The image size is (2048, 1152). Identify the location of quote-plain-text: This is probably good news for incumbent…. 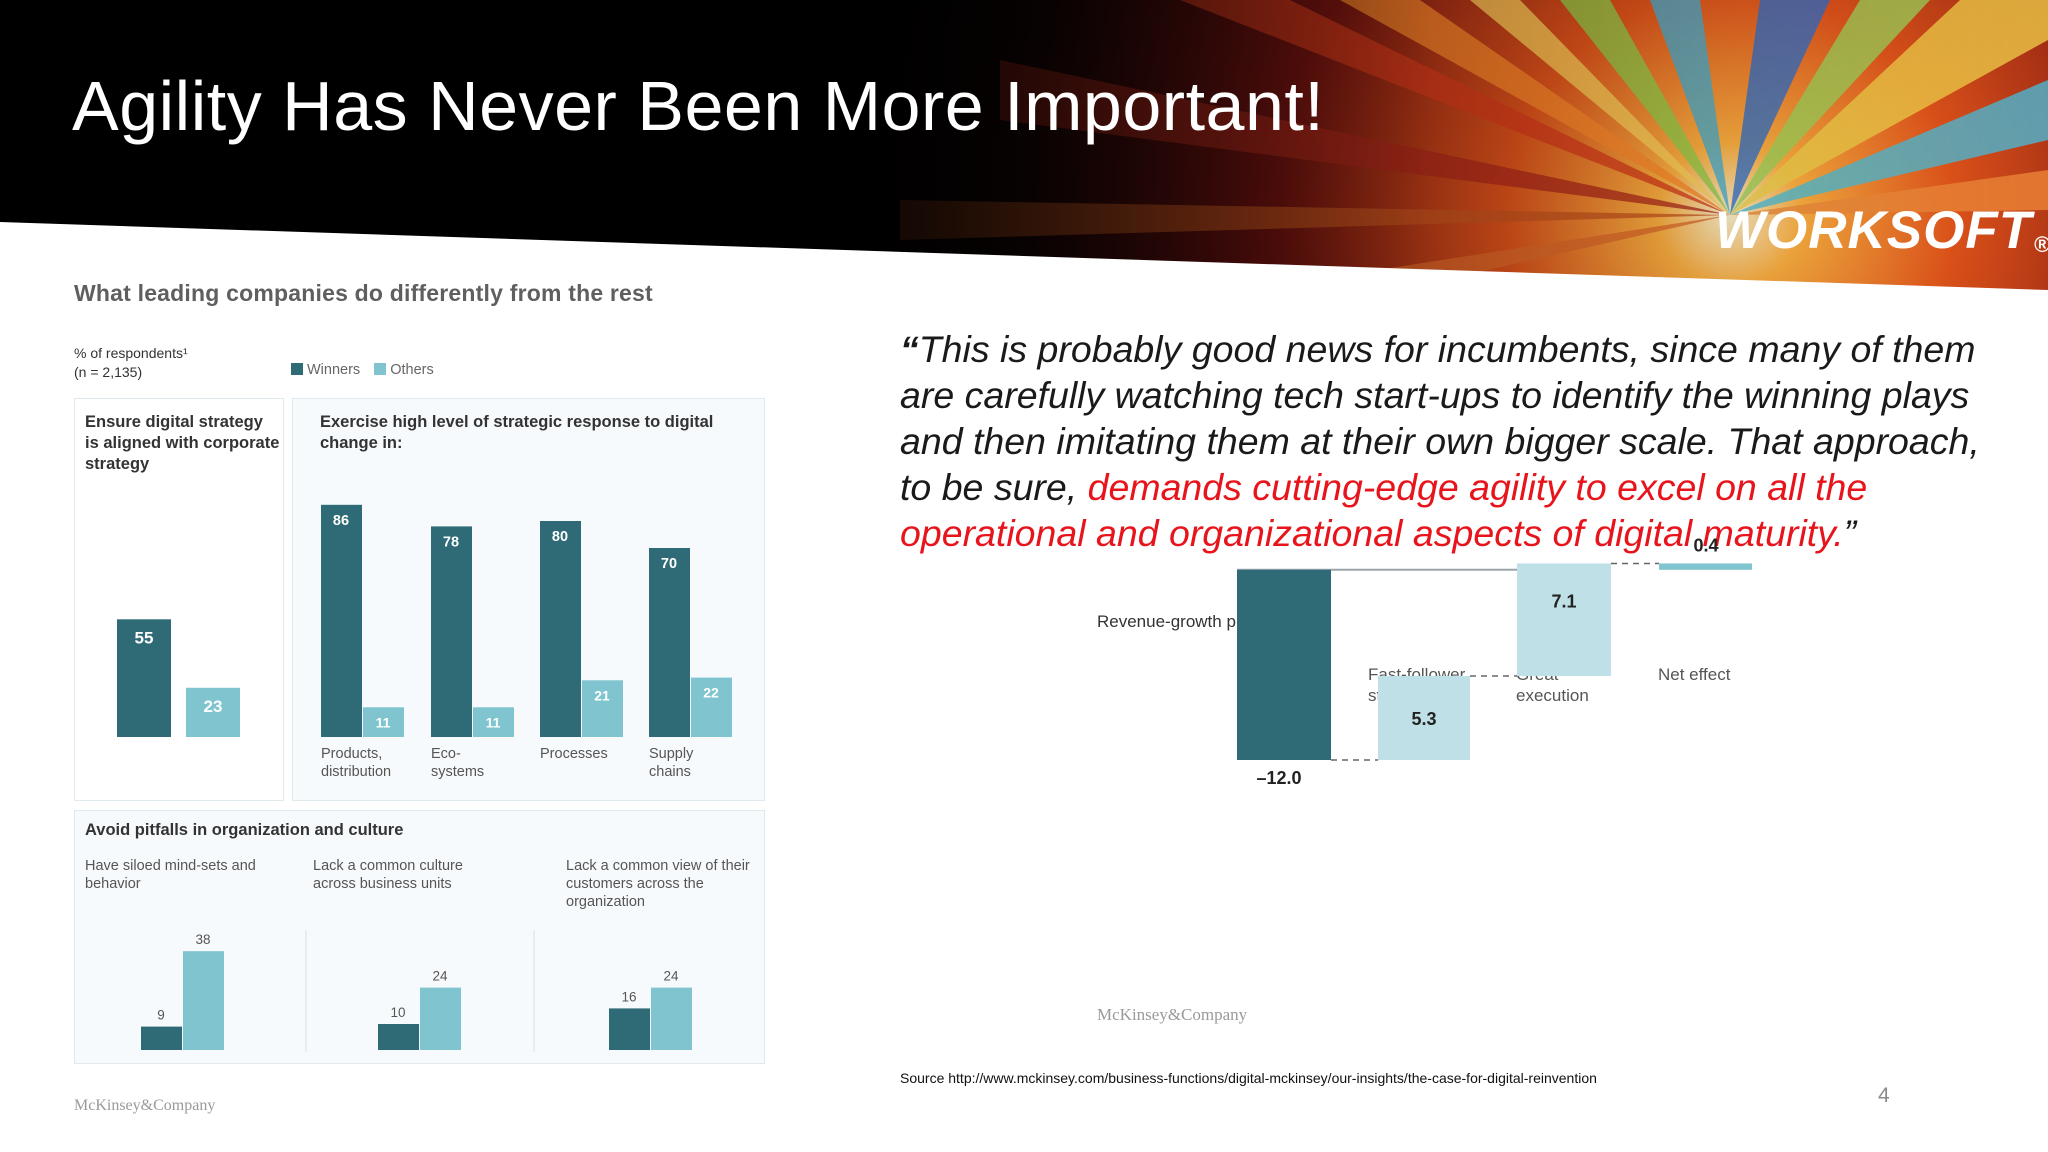
(1440, 418).